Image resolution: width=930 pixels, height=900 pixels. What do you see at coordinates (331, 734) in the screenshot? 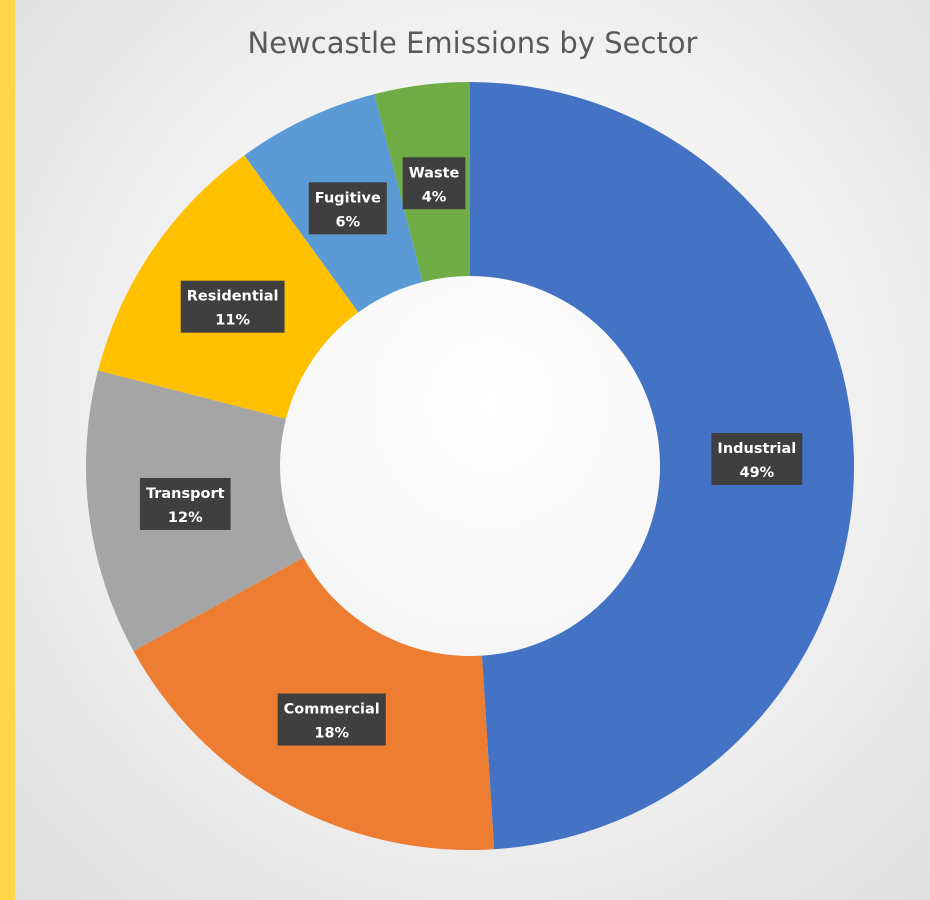
I see `data-label-value: 18%` at bounding box center [331, 734].